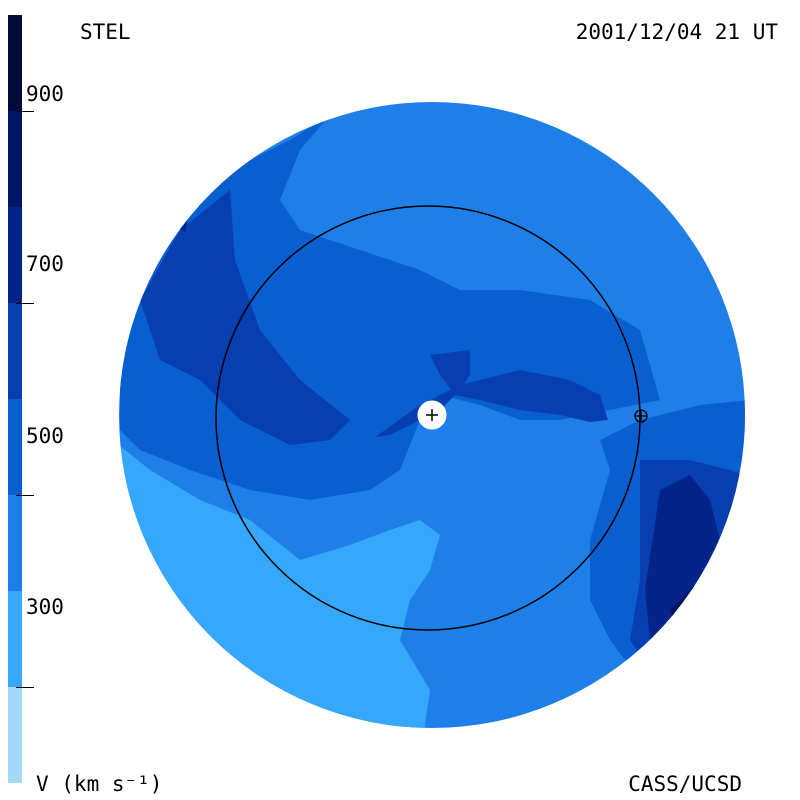 The height and width of the screenshot is (800, 800). Describe the element at coordinates (105, 32) in the screenshot. I see `source-label: STEL` at that location.